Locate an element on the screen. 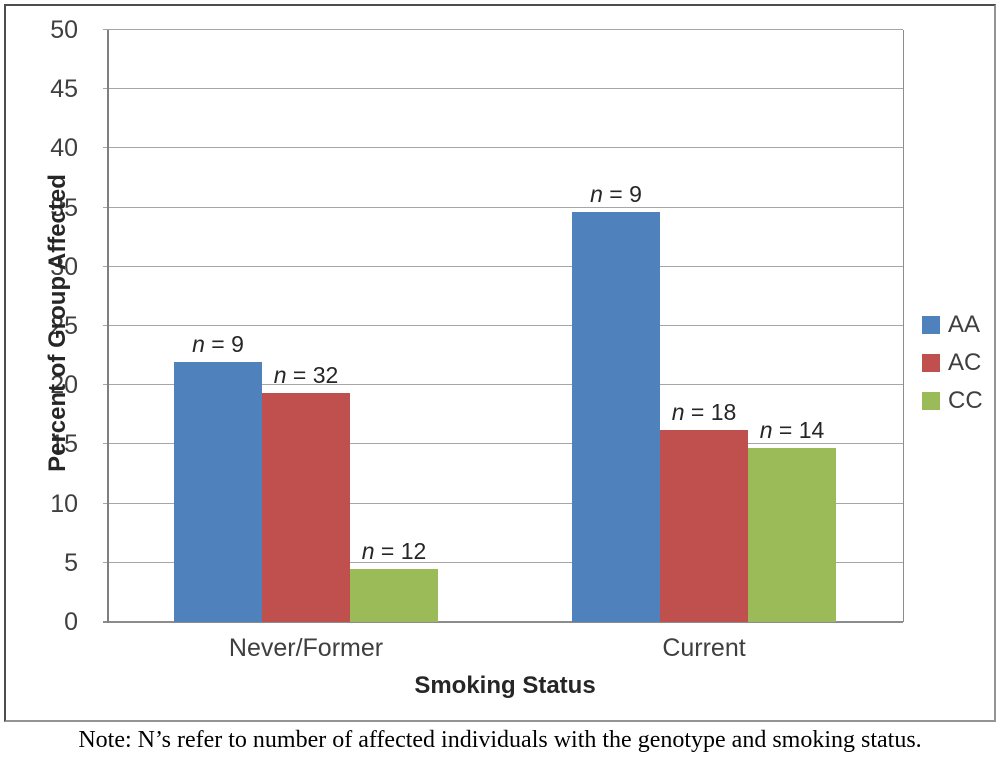 This screenshot has height=758, width=1000. y-axis-title: Percent of Group Affected is located at coordinates (57, 323).